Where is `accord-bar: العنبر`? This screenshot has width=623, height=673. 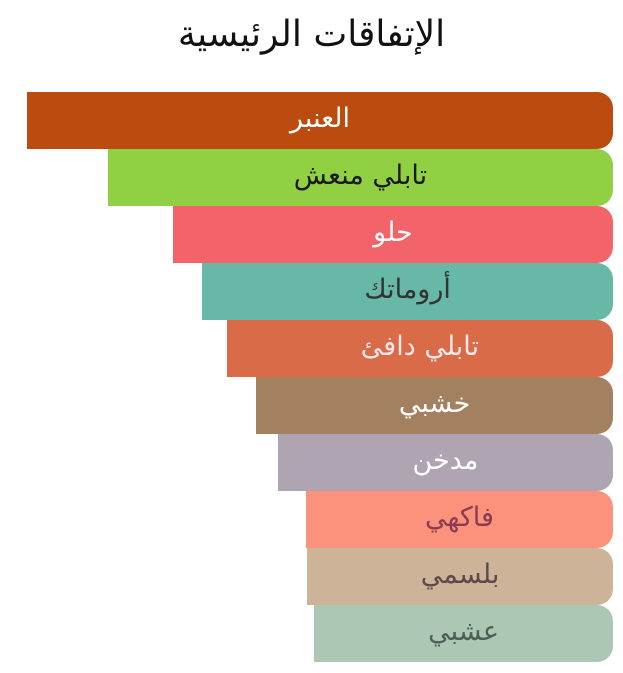 accord-bar: العنبر is located at coordinates (320, 120).